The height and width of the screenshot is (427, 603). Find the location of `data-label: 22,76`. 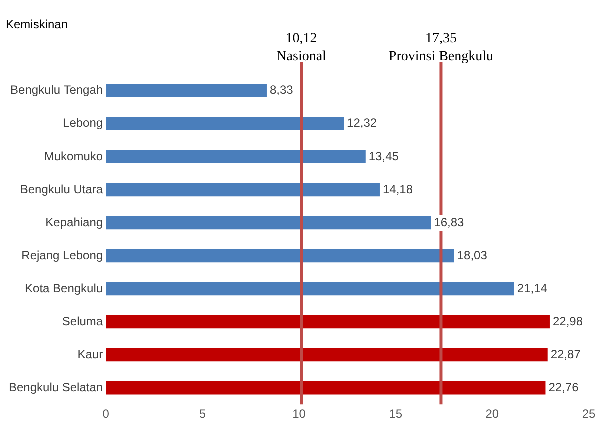

data-label: 22,76 is located at coordinates (564, 387).